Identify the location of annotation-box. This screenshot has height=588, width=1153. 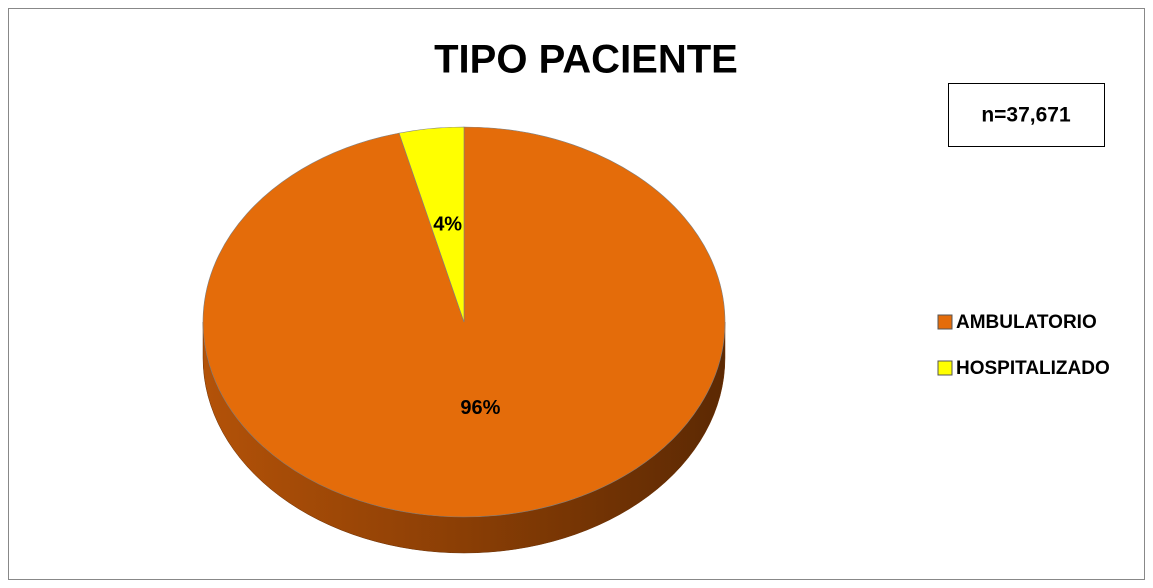
(1026, 115).